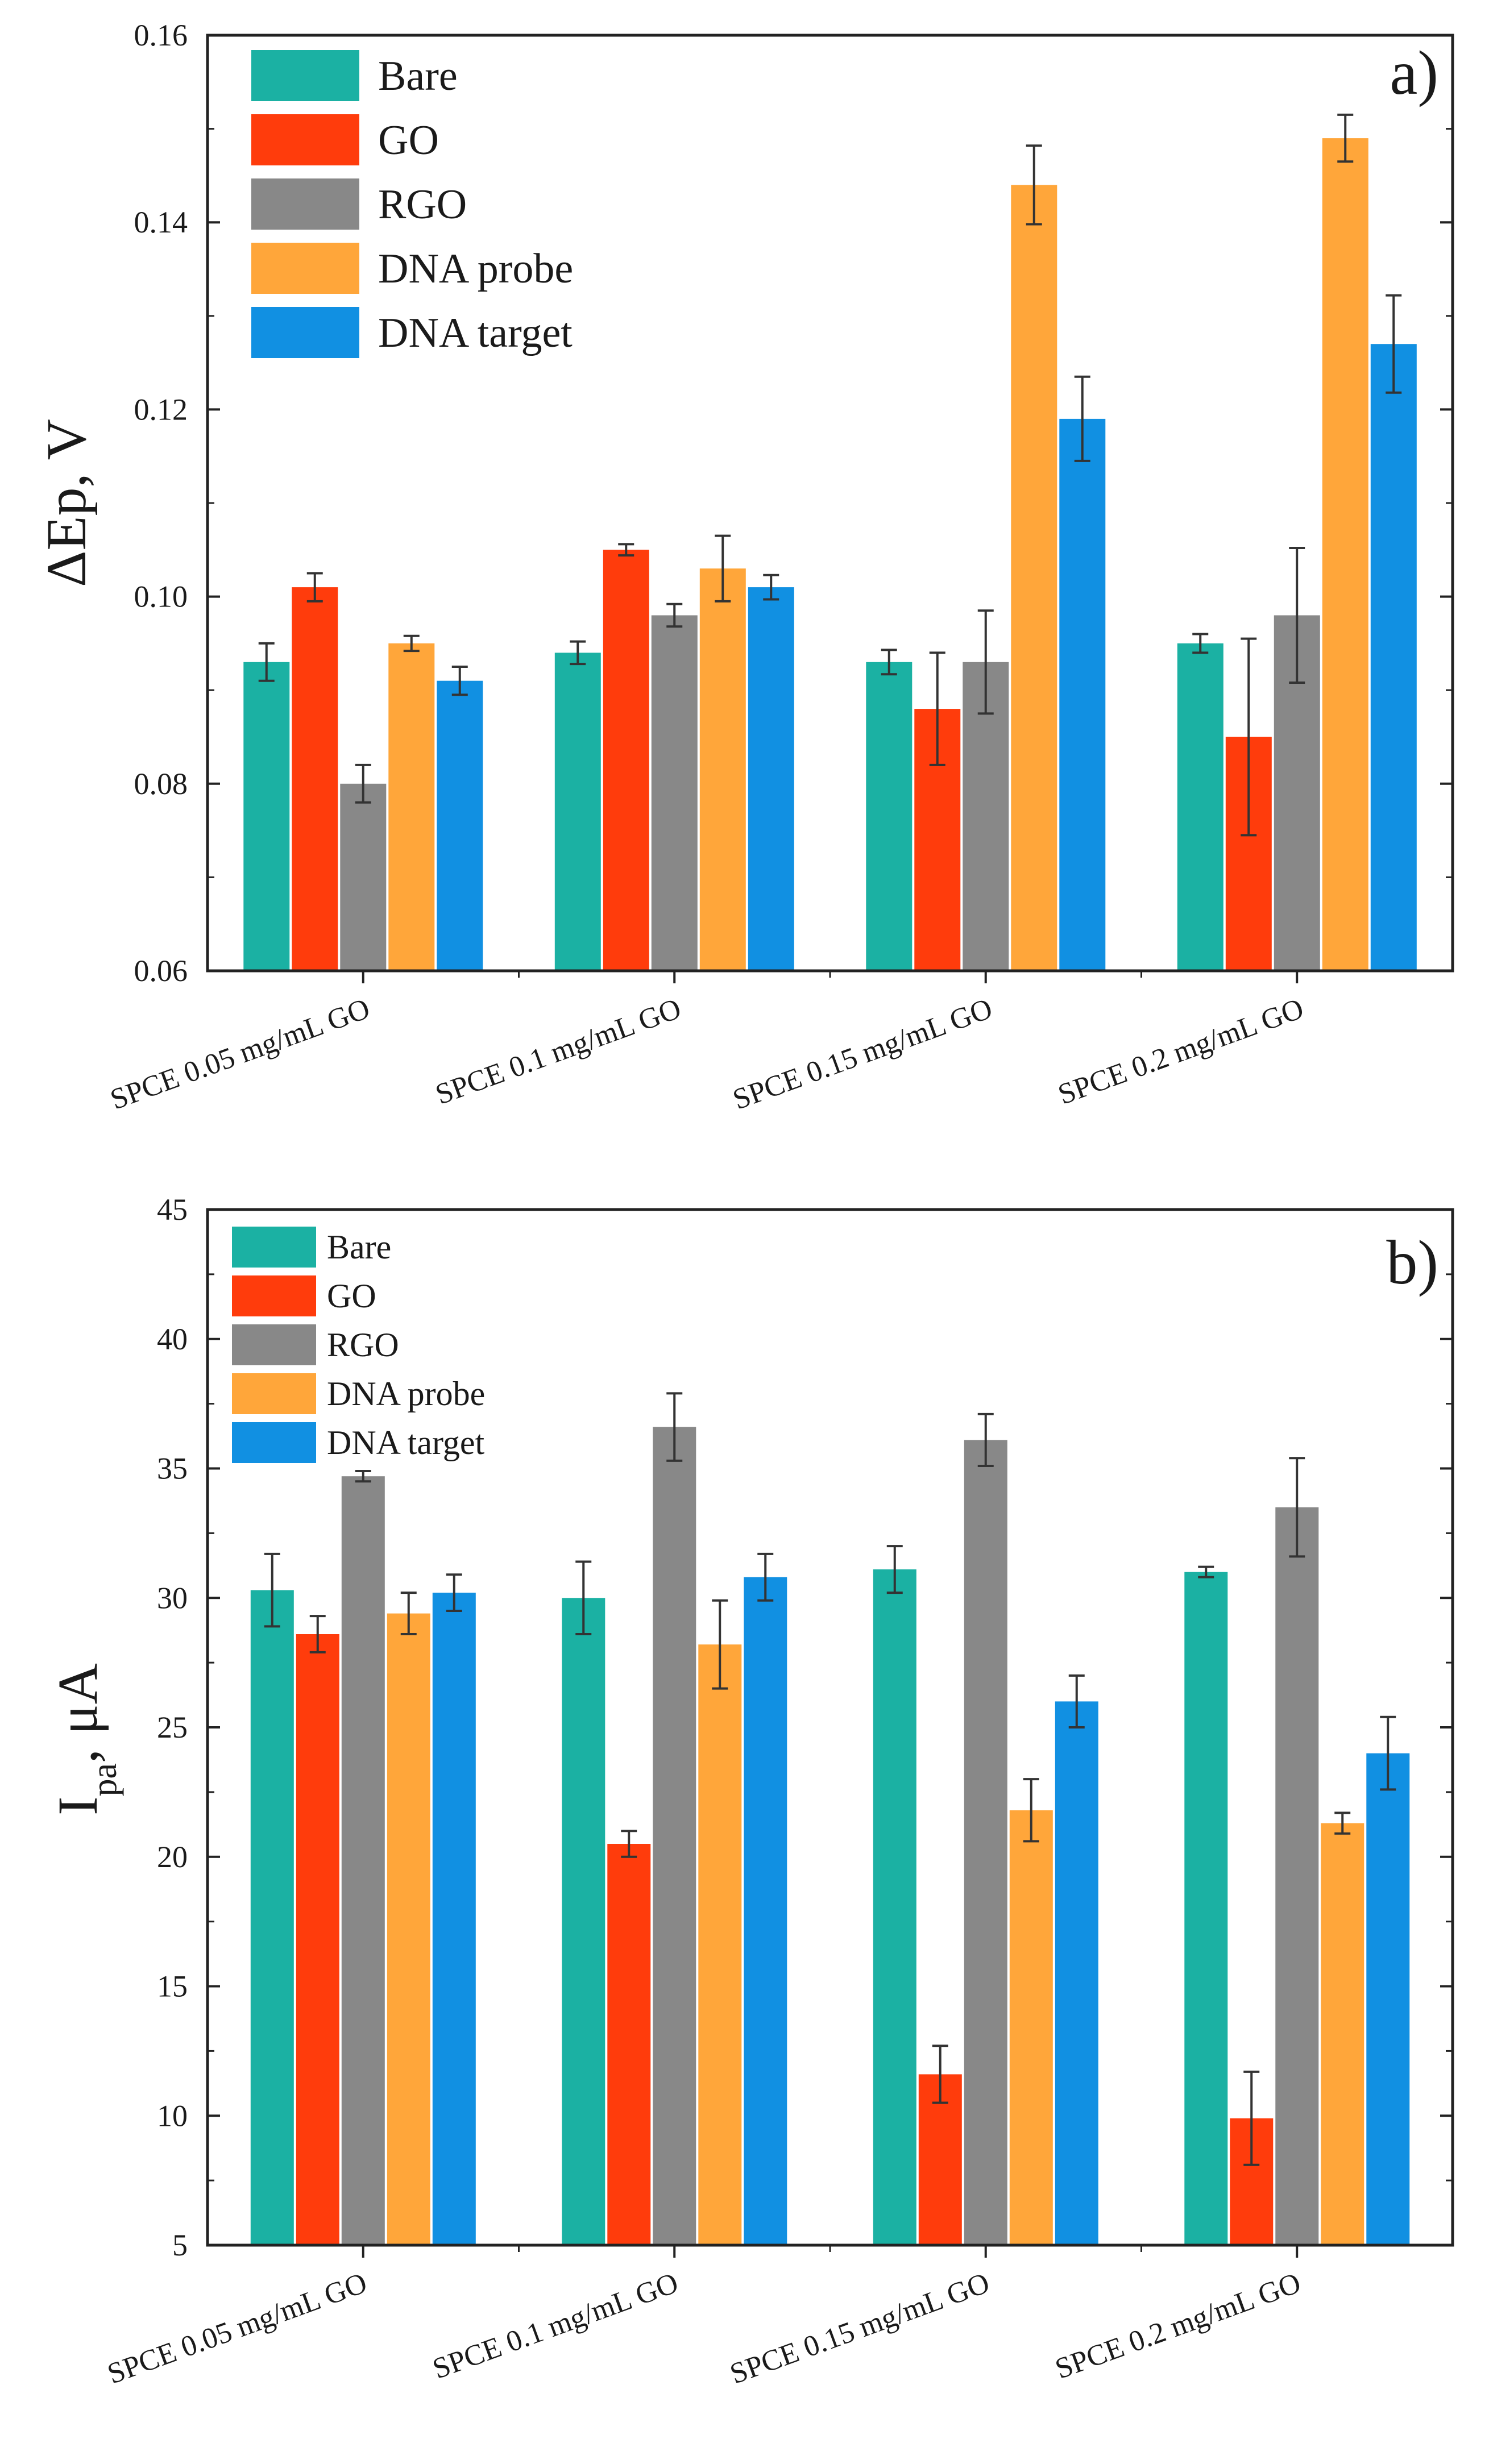 The width and height of the screenshot is (1489, 2464). Describe the element at coordinates (274, 1247) in the screenshot. I see `legend-swatch-bare` at that location.